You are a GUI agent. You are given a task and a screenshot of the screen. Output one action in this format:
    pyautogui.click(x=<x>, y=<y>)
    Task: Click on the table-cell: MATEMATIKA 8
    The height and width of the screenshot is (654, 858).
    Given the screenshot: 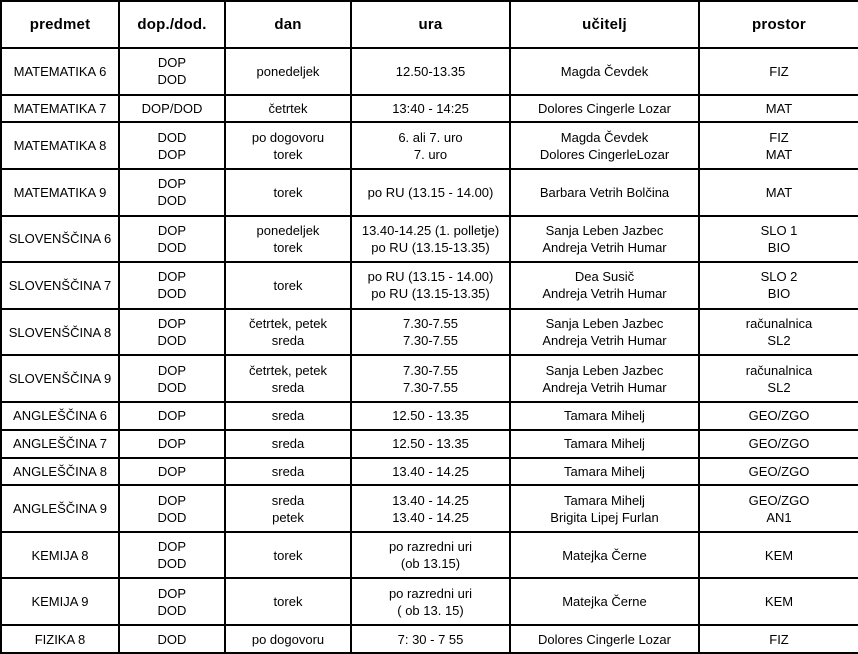 What is the action you would take?
    pyautogui.click(x=60, y=145)
    